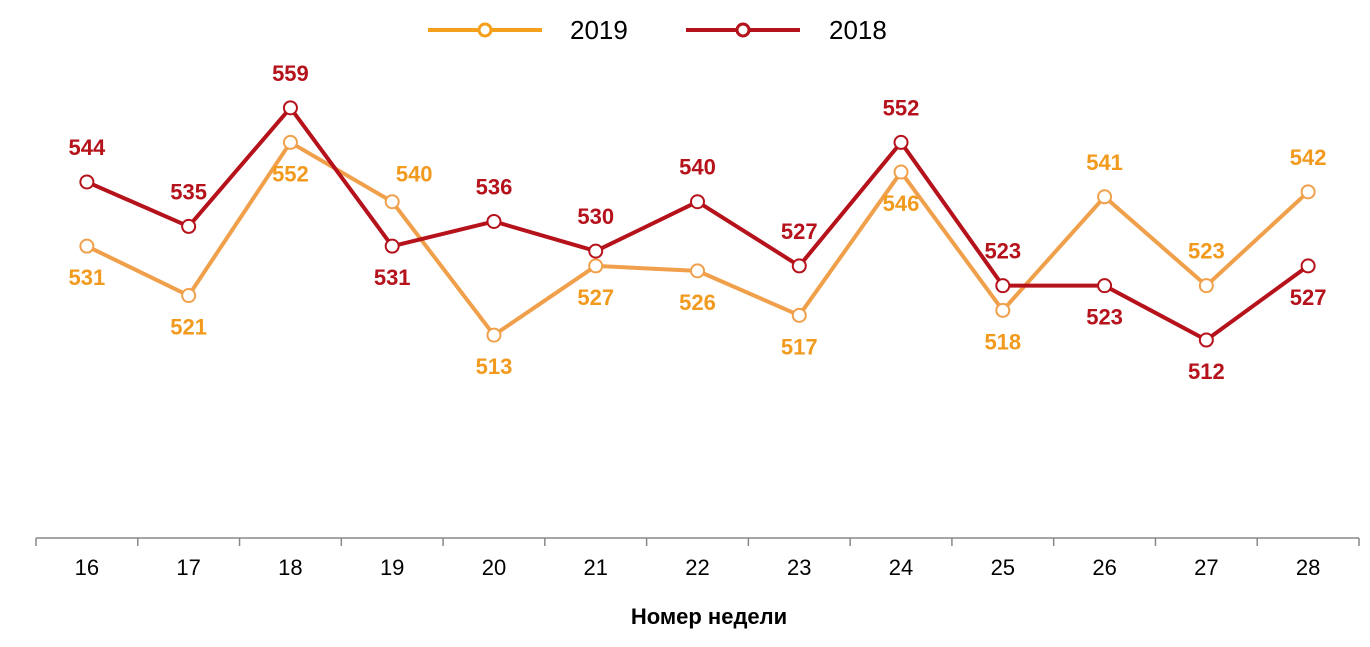 Image resolution: width=1370 pixels, height=647 pixels. I want to click on data-label-2018-24: 552, so click(901, 107).